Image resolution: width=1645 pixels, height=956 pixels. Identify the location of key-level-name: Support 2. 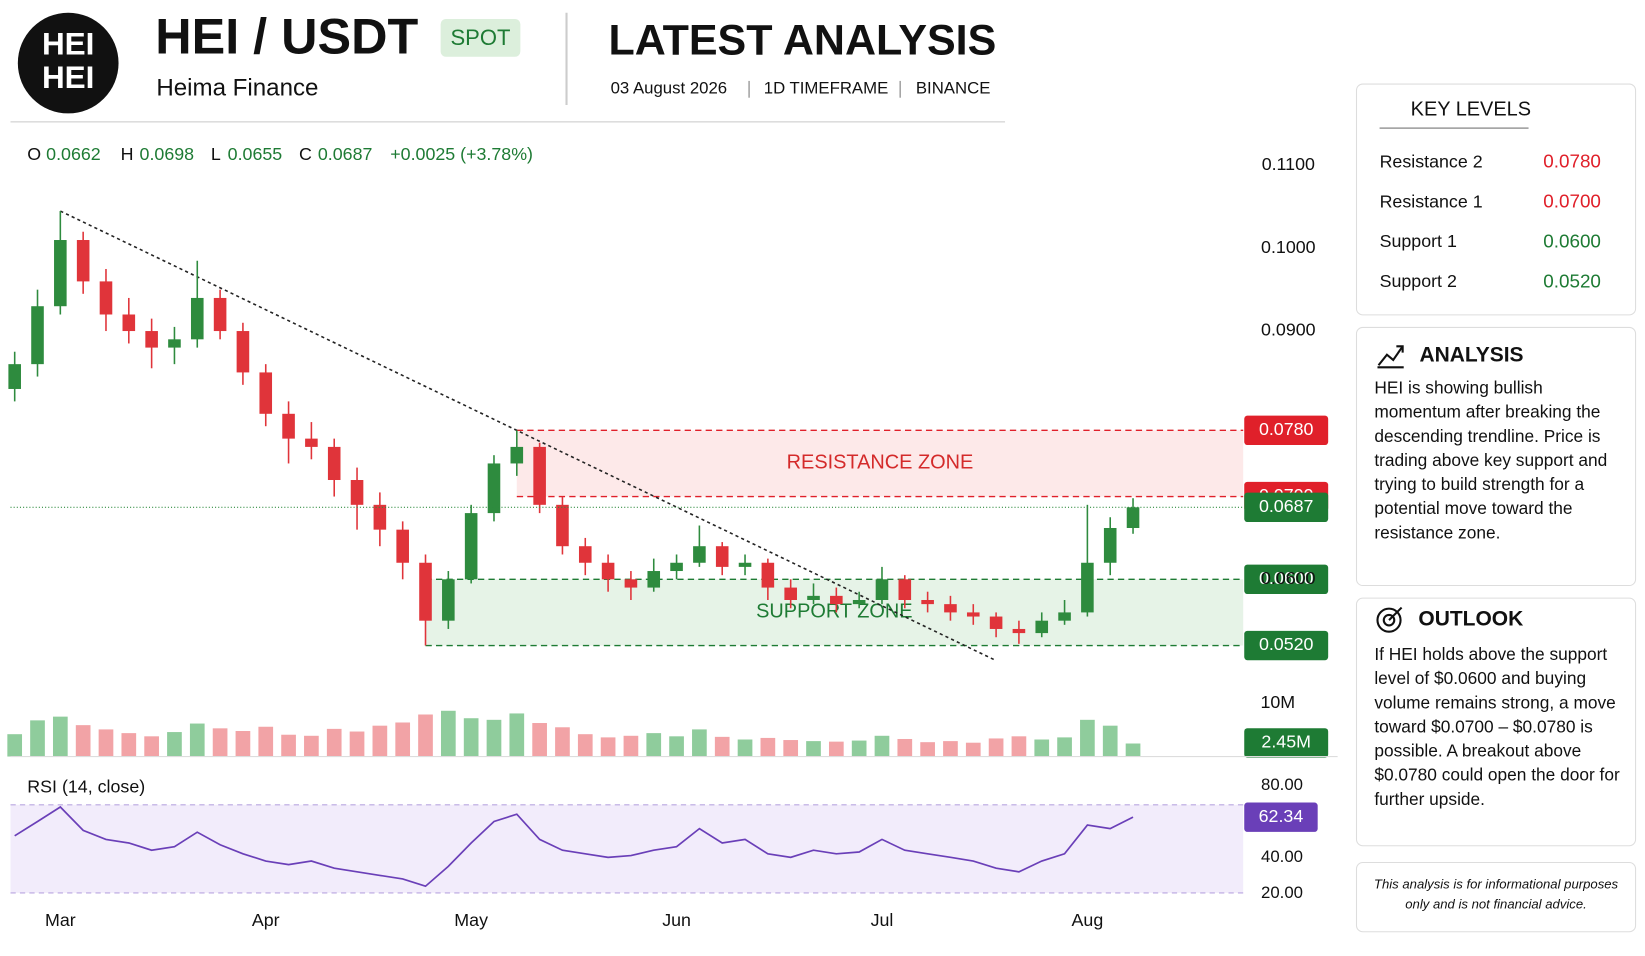
(1418, 281).